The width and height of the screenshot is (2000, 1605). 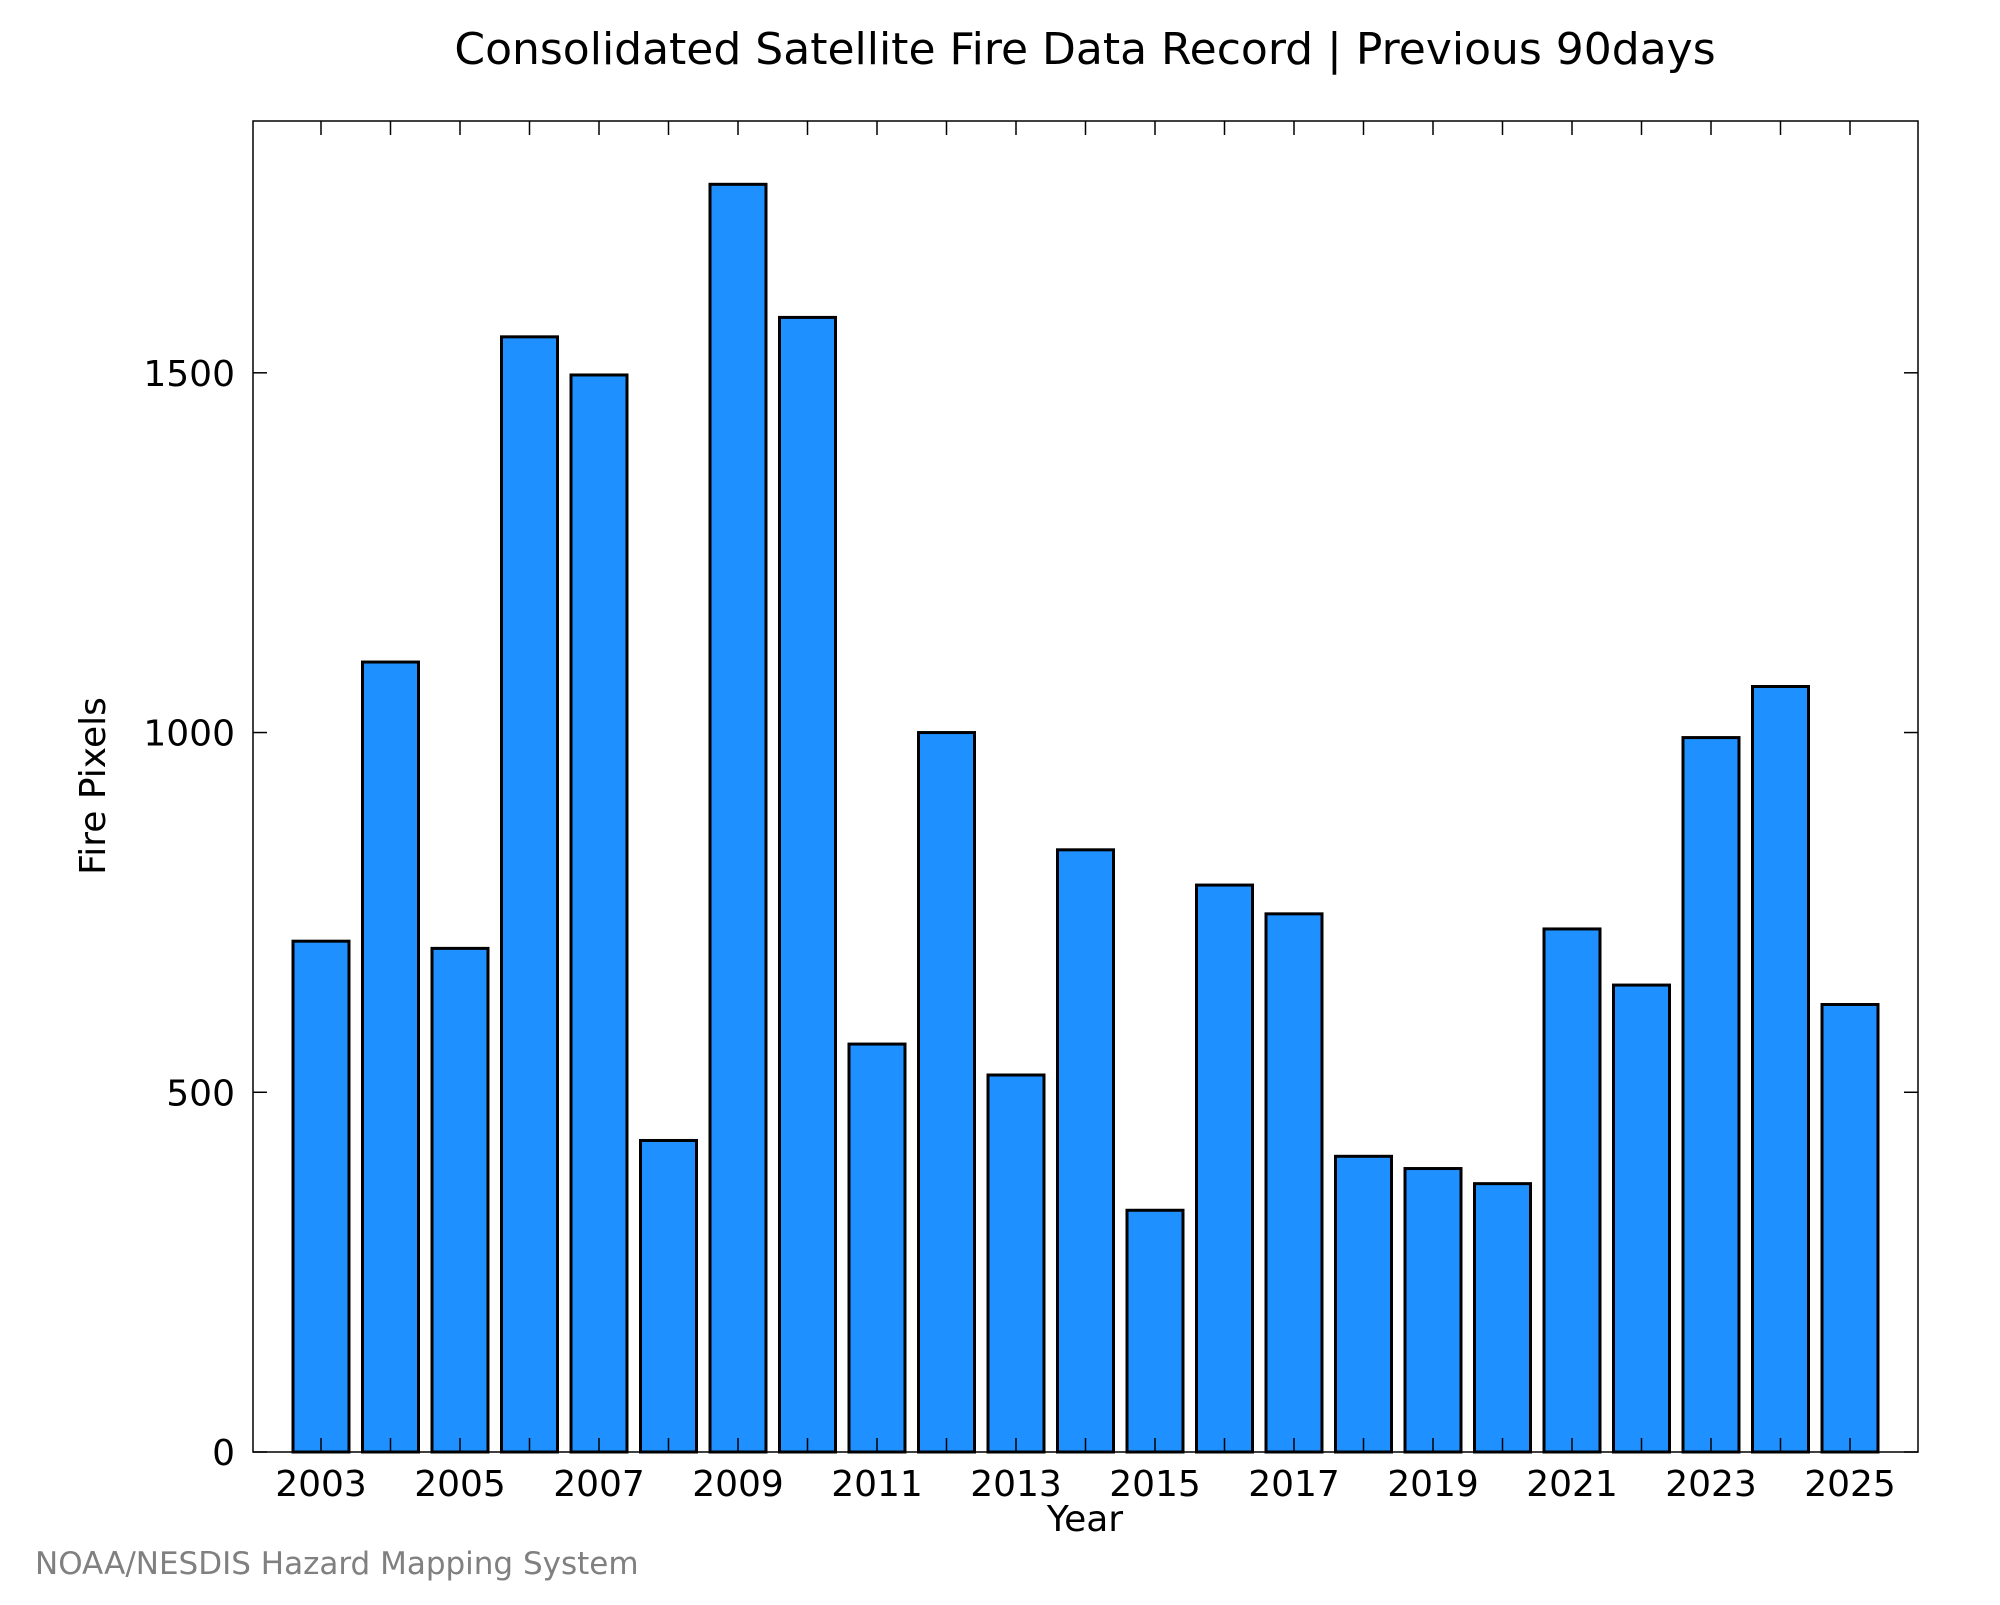 I want to click on bar-2003, so click(x=321, y=1196).